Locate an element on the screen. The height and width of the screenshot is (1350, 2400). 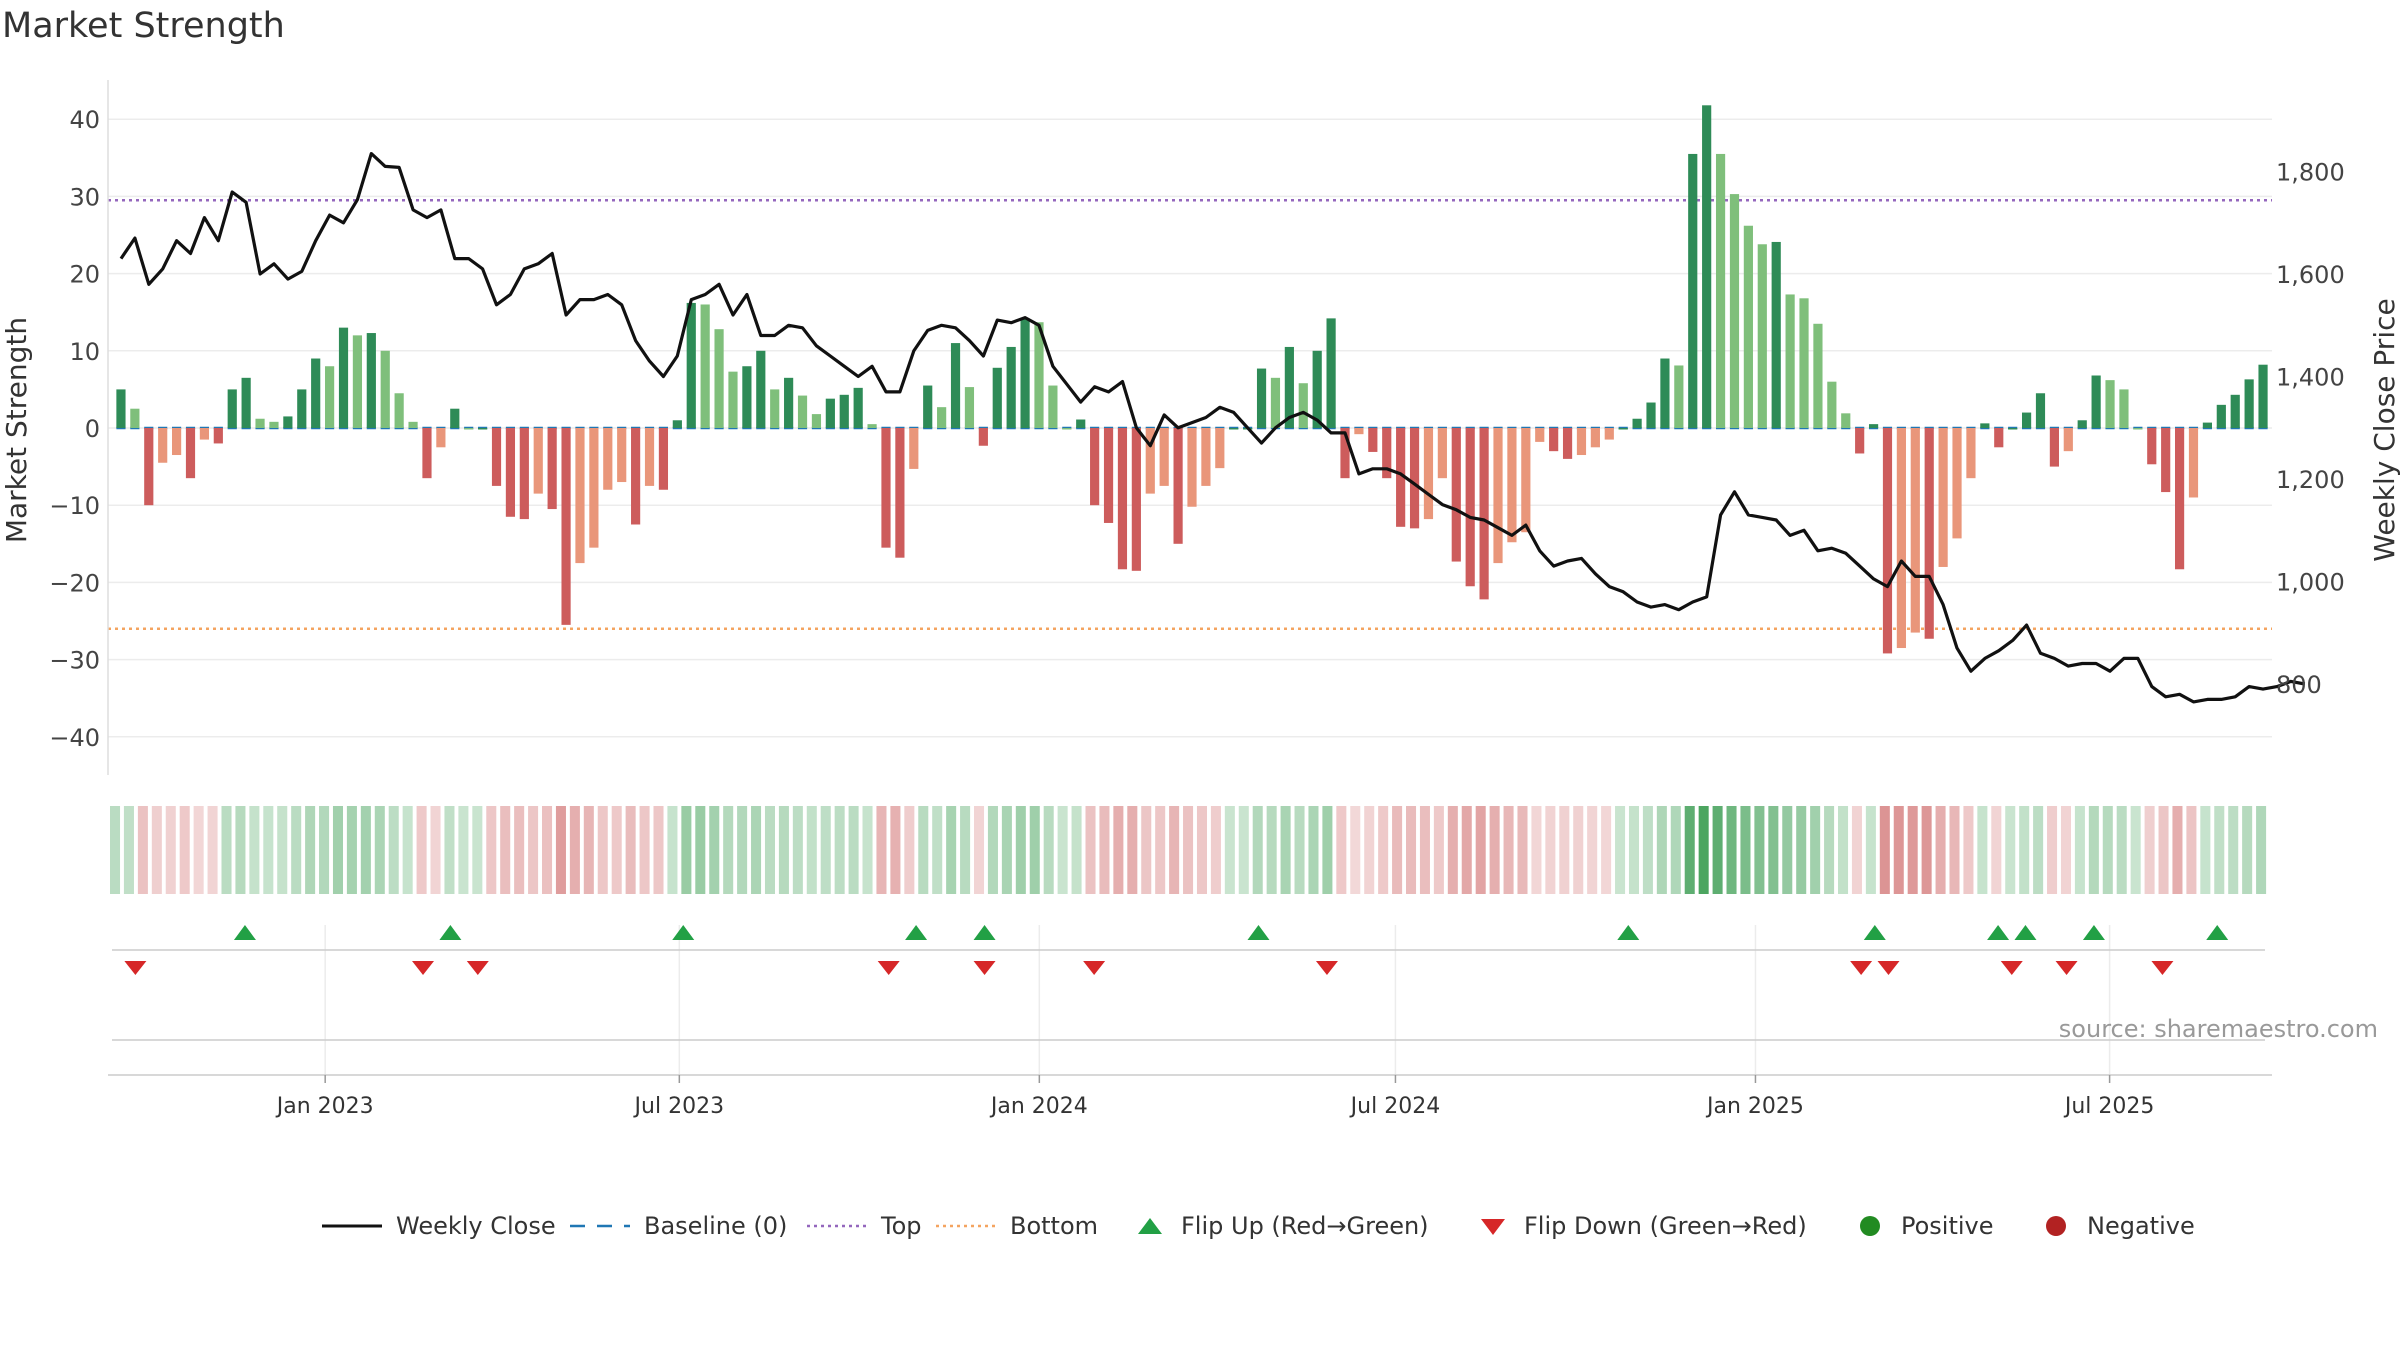
flip-up-marker is located at coordinates (1628, 932).